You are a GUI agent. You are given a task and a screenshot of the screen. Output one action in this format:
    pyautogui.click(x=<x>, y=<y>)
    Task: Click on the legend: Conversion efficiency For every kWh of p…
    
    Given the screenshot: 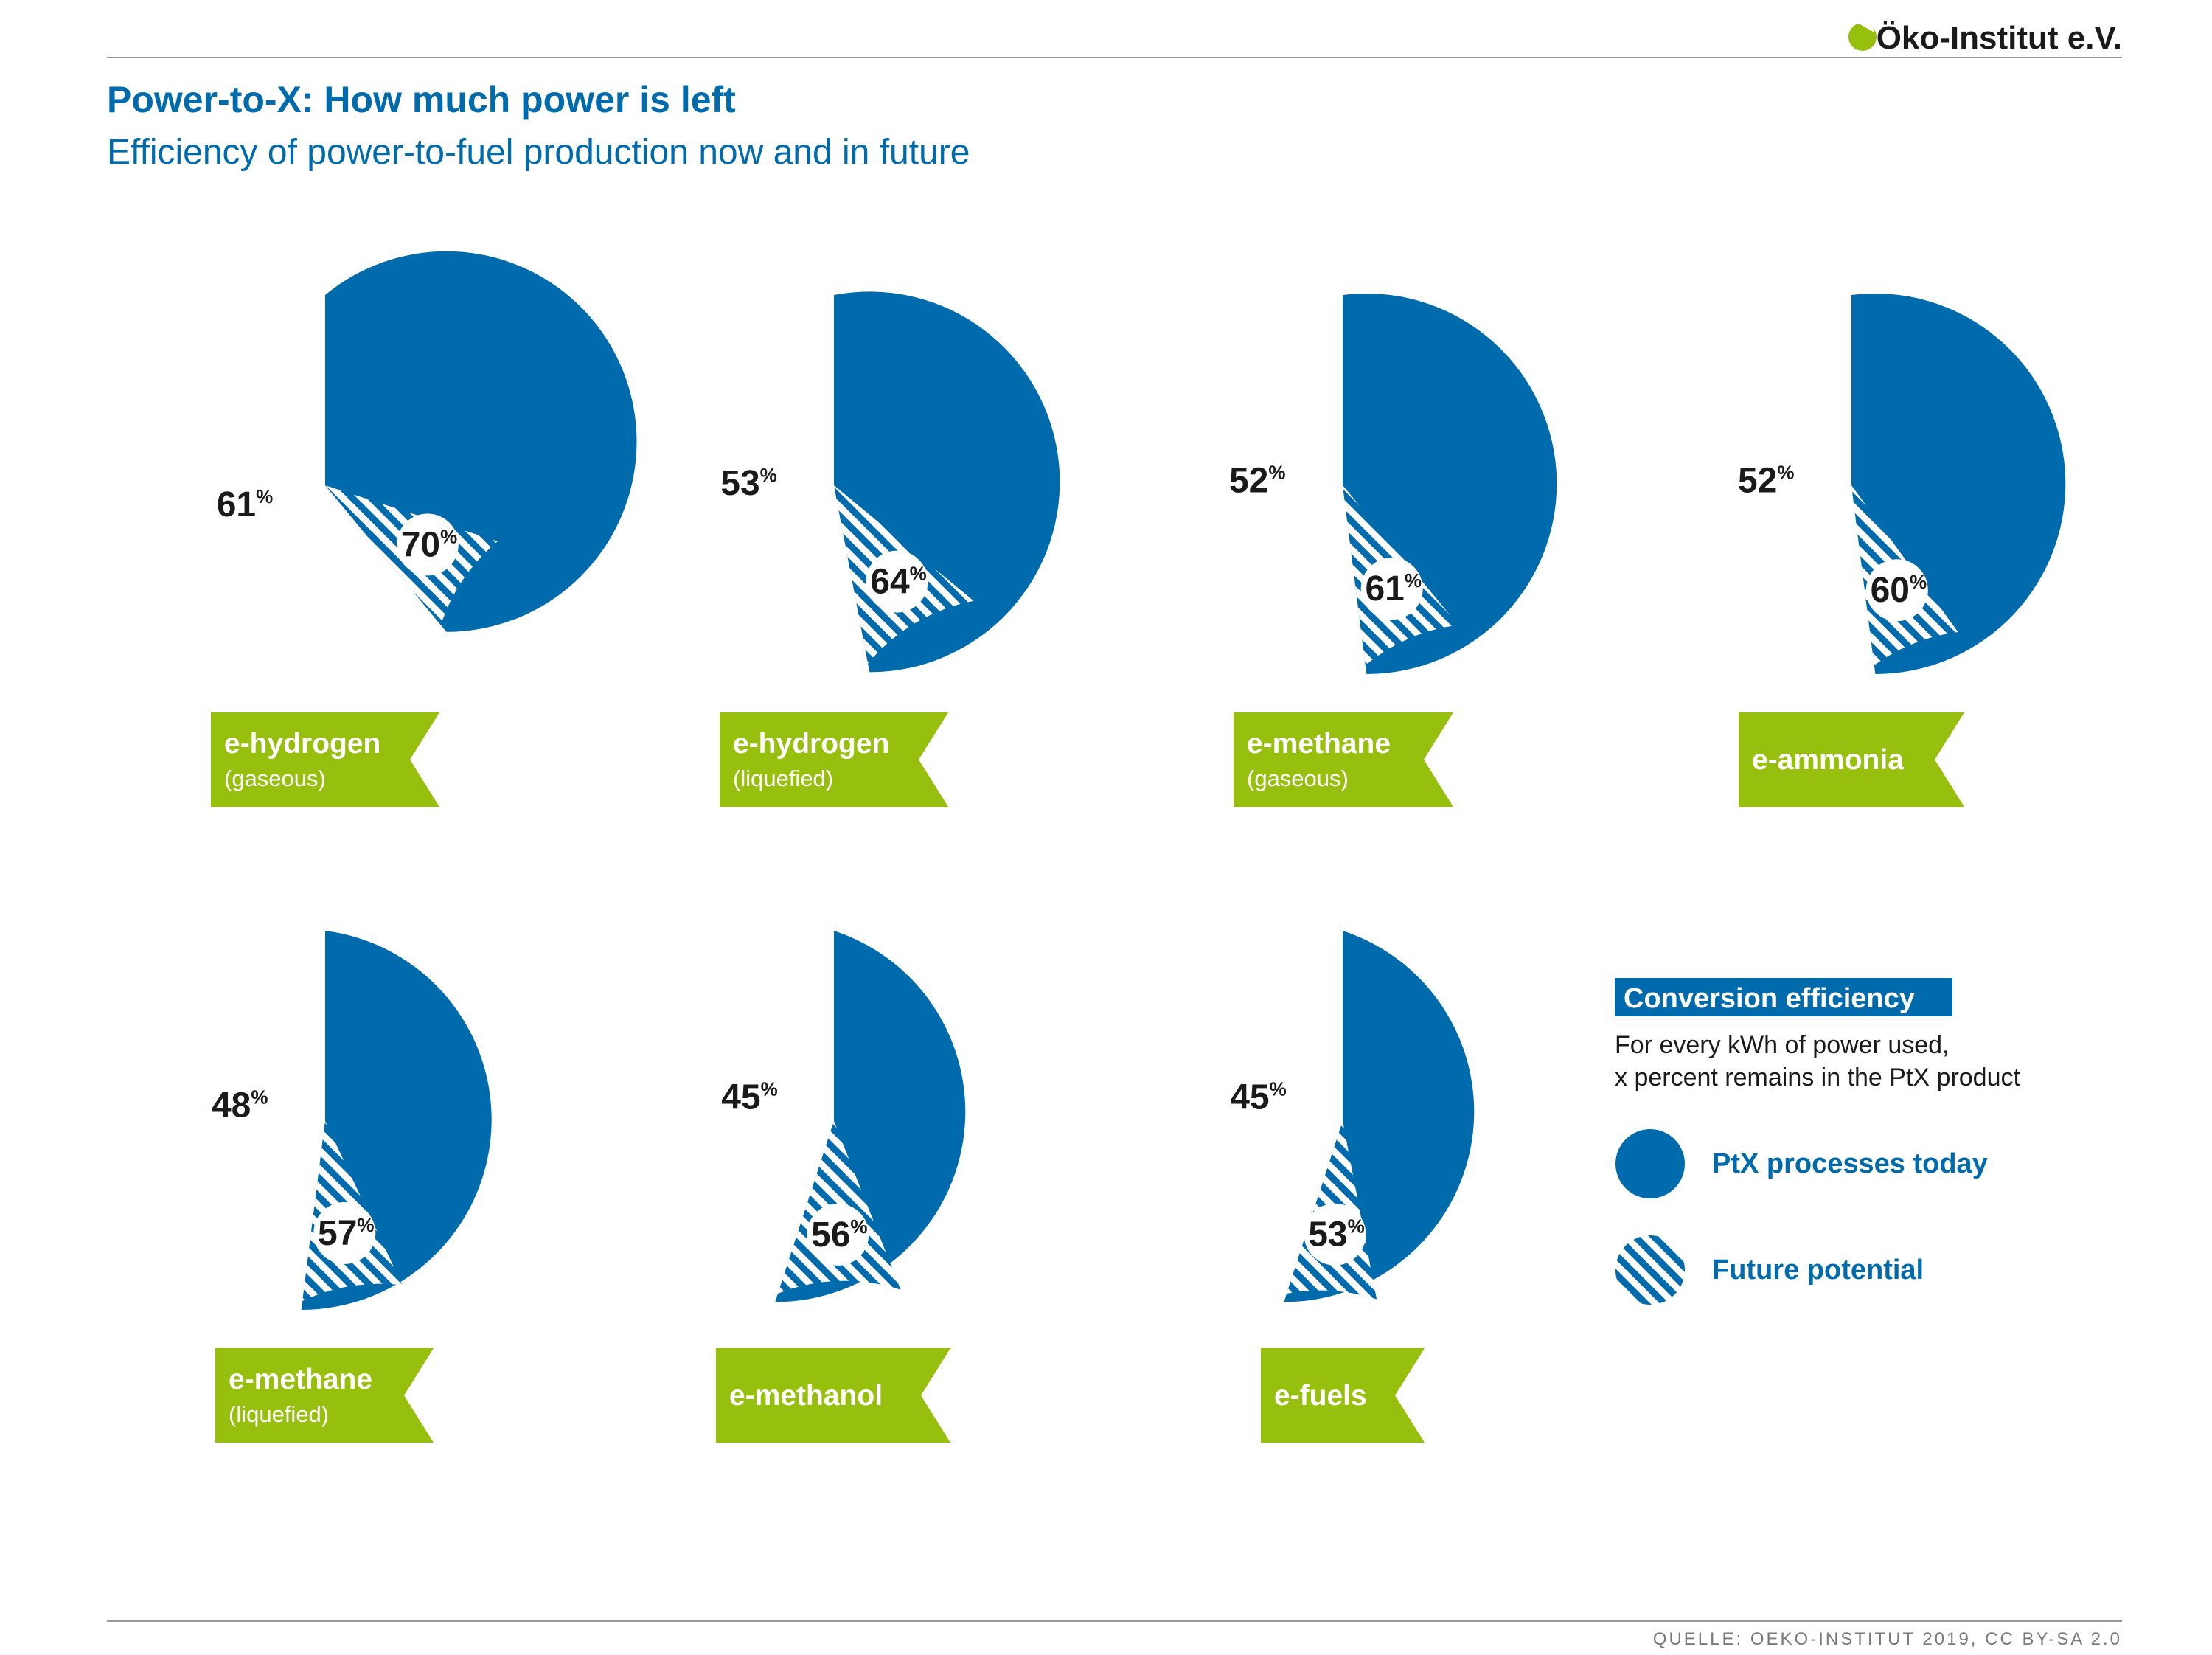 What is the action you would take?
    pyautogui.click(x=1817, y=1141)
    